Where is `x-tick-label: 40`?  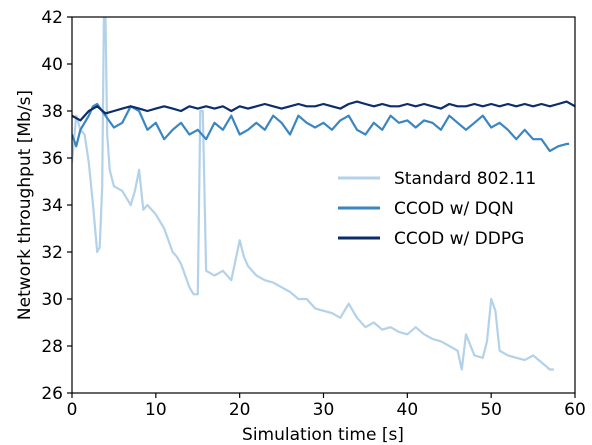 x-tick-label: 40 is located at coordinates (408, 410).